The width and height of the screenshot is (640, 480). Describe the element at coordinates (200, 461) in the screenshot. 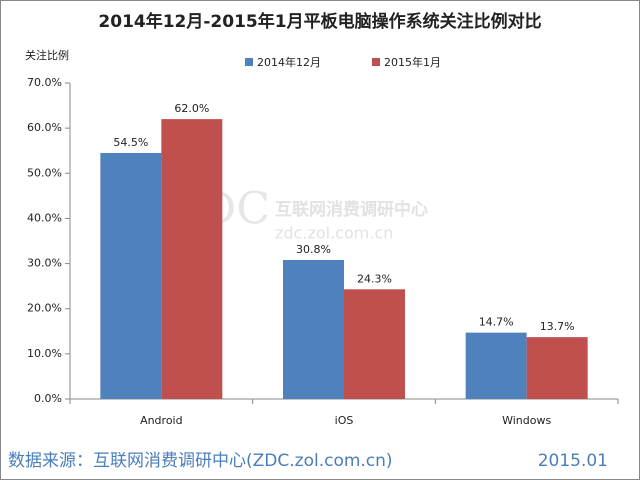

I see `source: 数据来源：互联网消费调研中心(ZDC.zol.com.cn)` at that location.